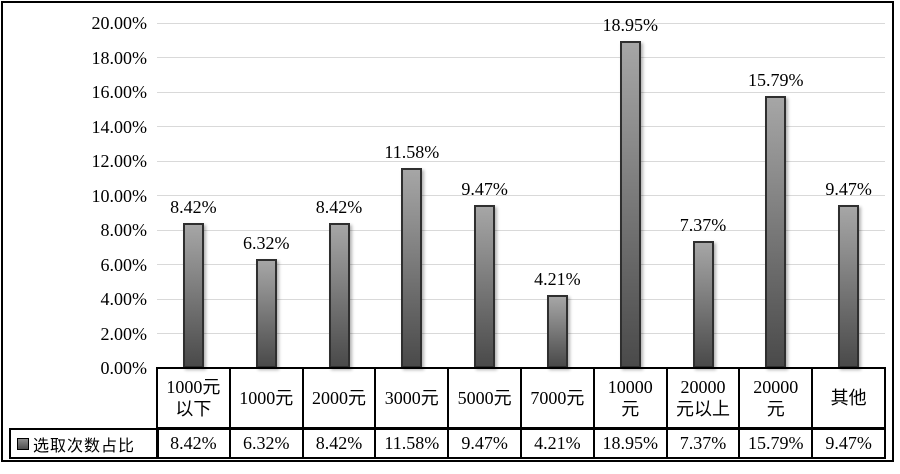 Image resolution: width=900 pixels, height=474 pixels. I want to click on series-swatch-icon, so click(23, 443).